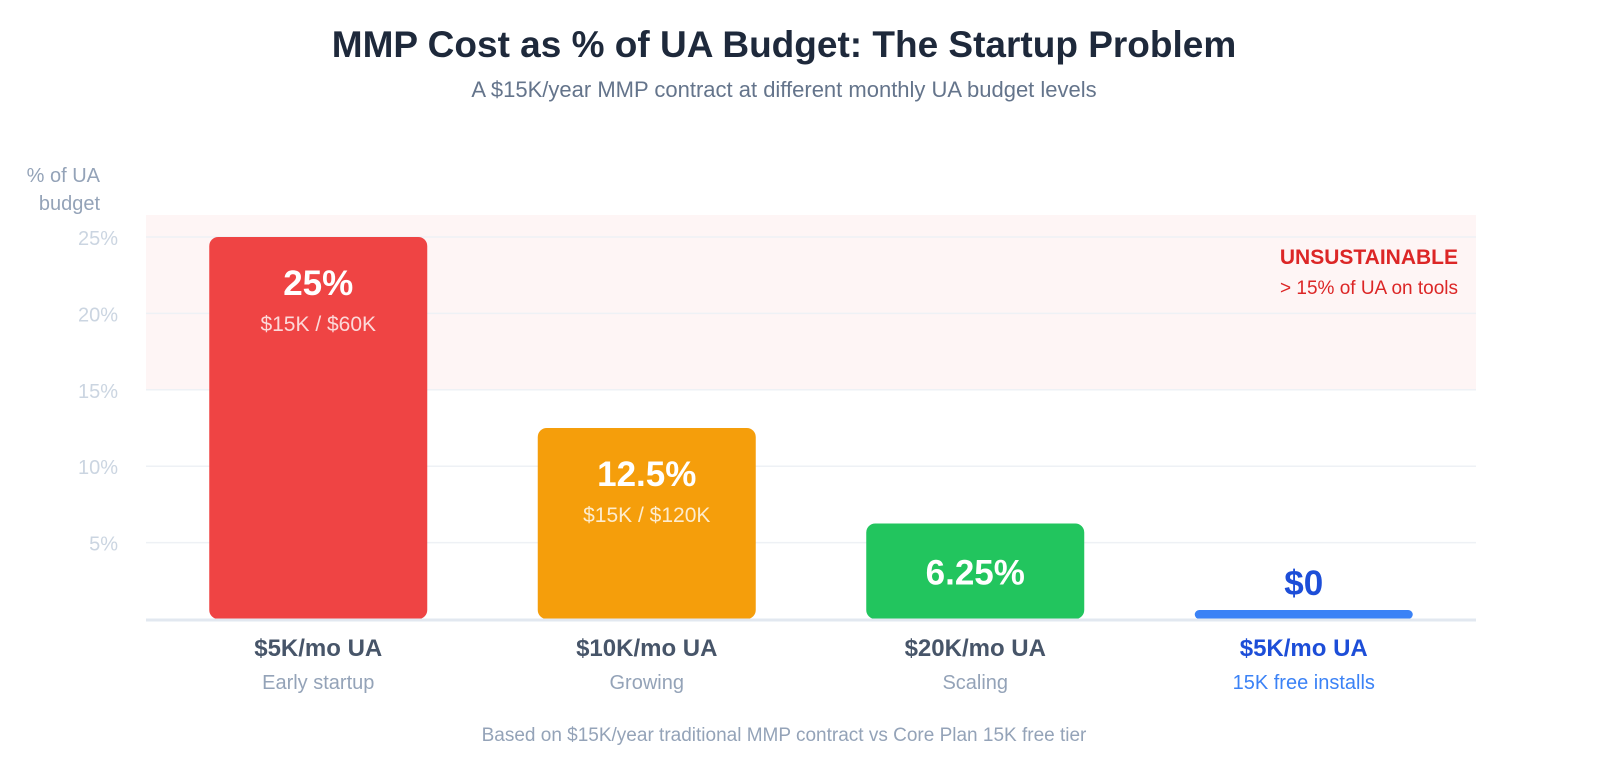  Describe the element at coordinates (318, 324) in the screenshot. I see `bar-sublabel: $15K / $60K` at that location.